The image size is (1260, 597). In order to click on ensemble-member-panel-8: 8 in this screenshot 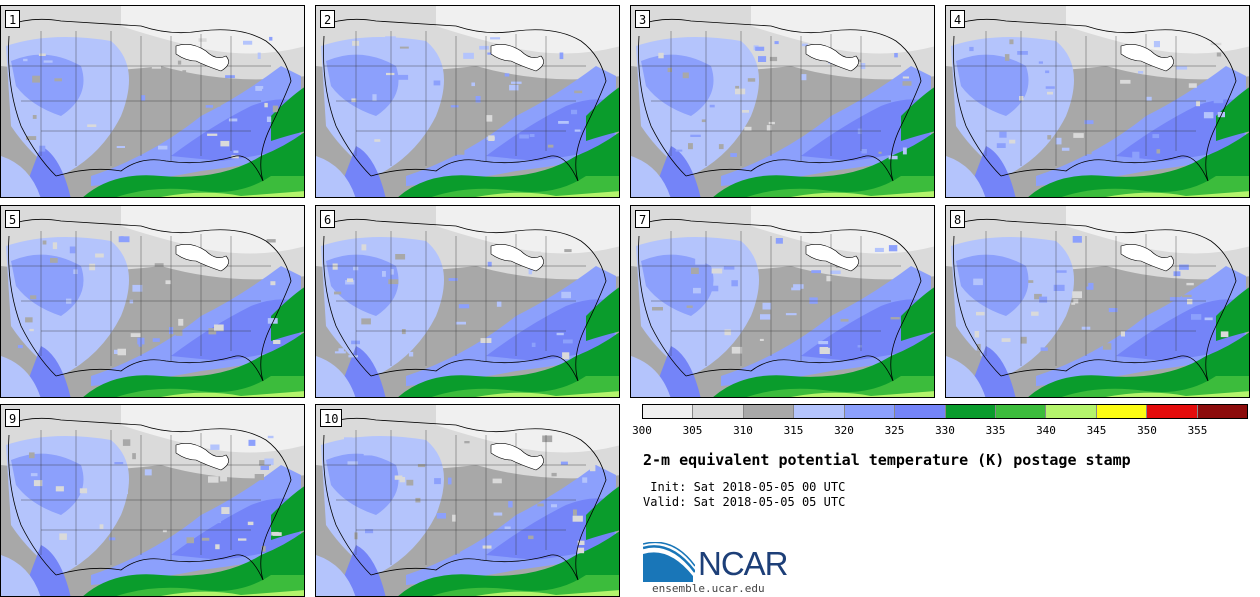, I will do `click(1097, 301)`.